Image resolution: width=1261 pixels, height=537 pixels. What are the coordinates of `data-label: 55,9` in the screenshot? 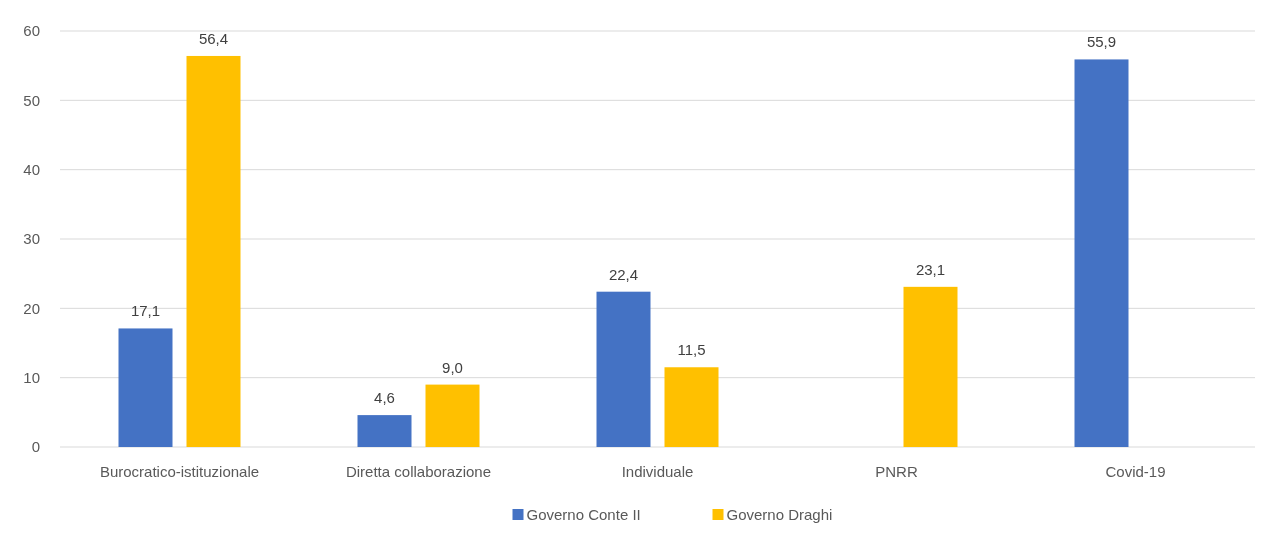 It's located at (1101, 42).